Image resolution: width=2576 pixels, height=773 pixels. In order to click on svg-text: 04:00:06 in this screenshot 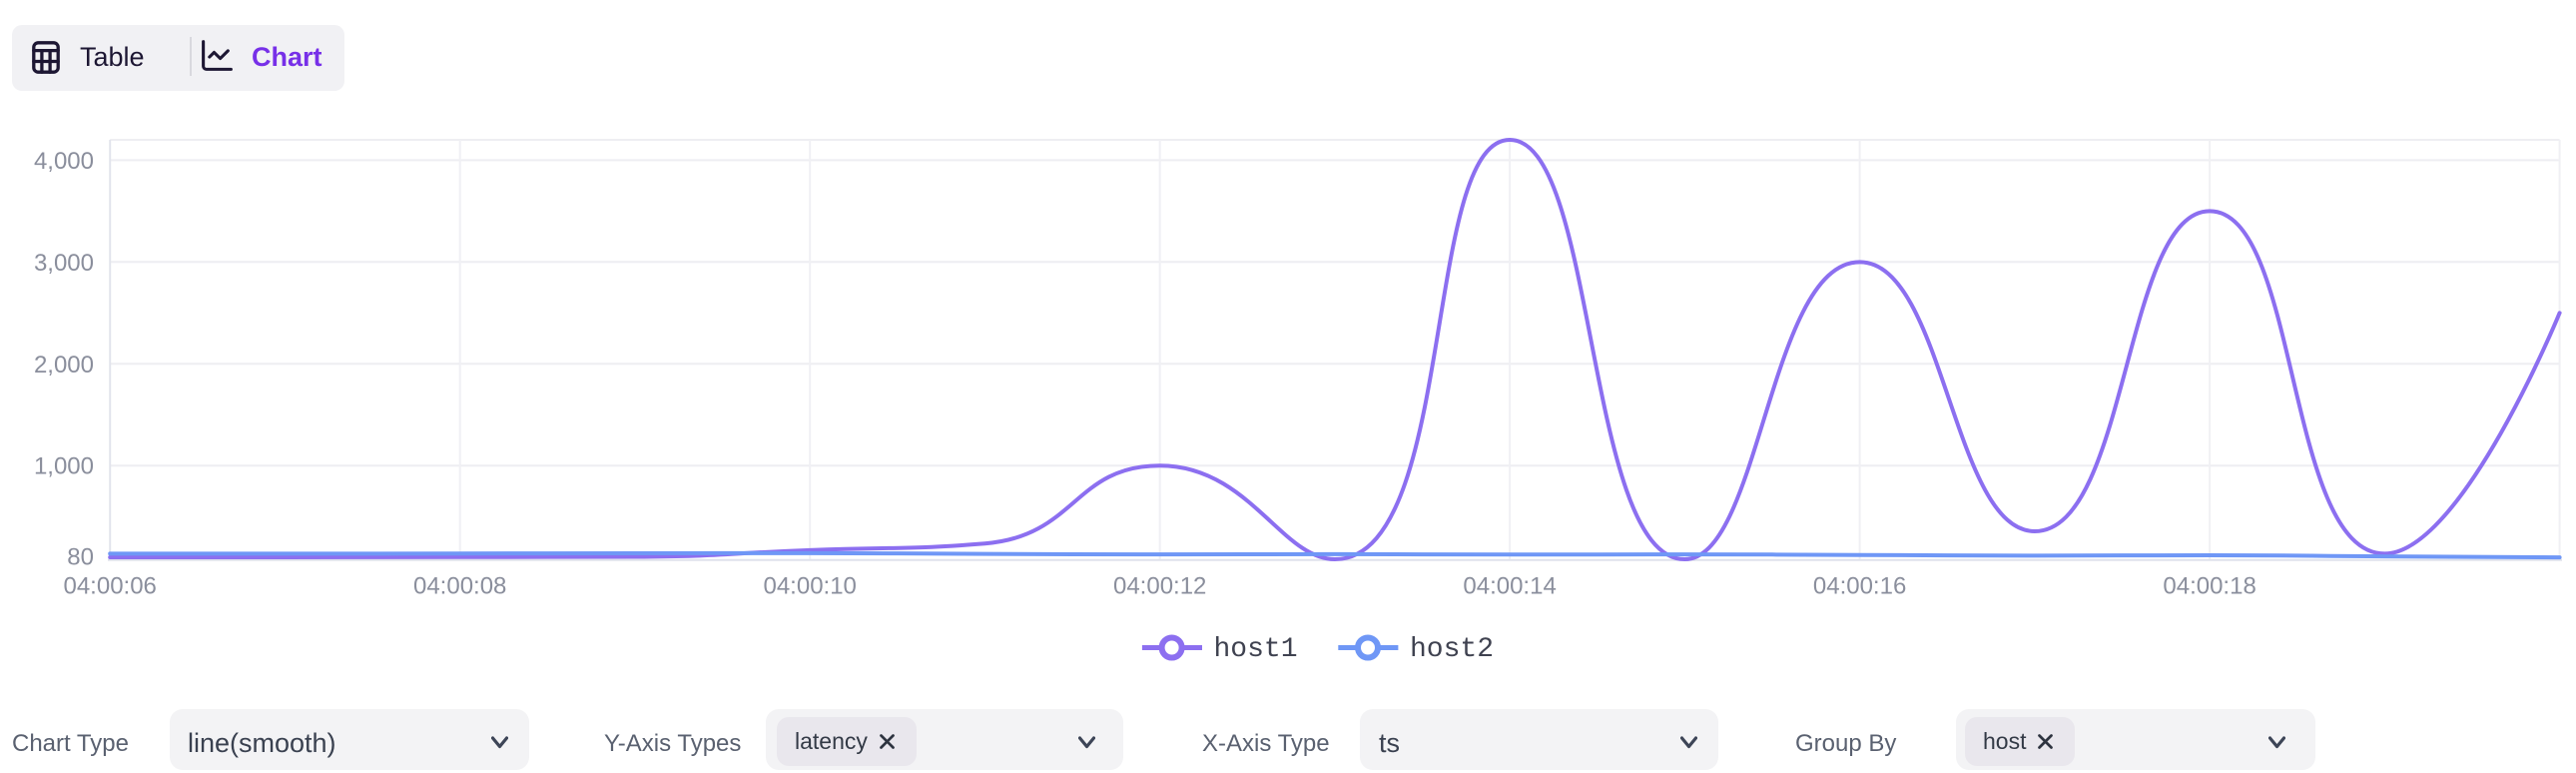, I will do `click(109, 586)`.